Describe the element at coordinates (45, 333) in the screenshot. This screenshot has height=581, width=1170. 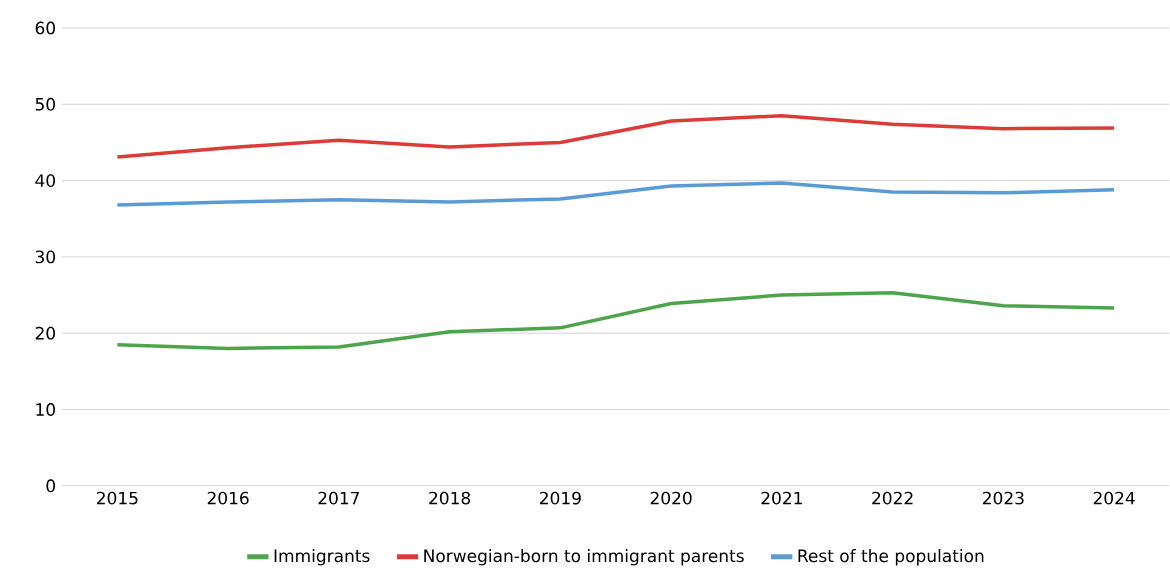
I see `y-tick-label: 20` at that location.